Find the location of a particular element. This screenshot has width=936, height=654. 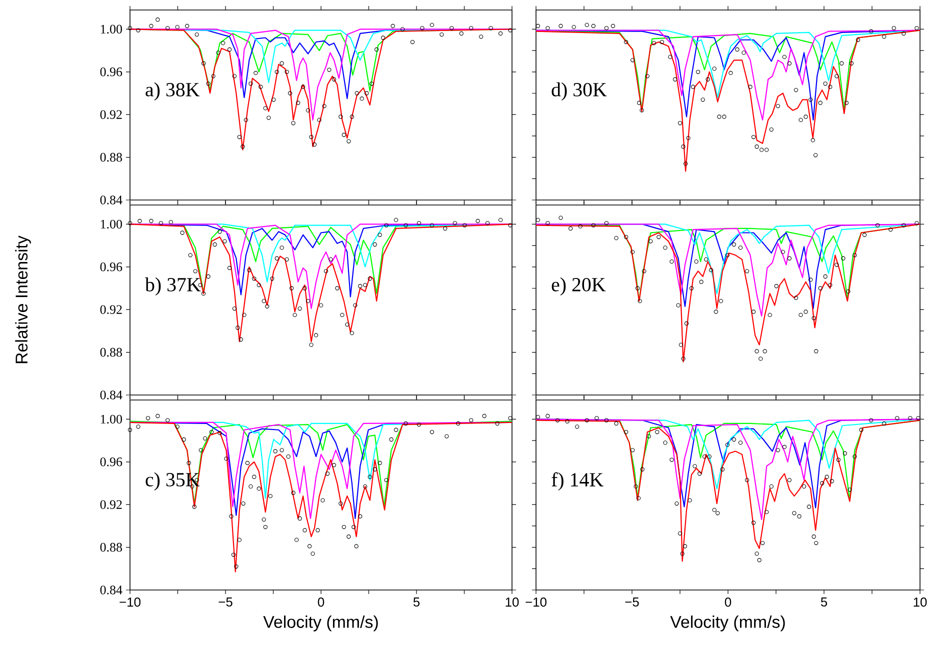

text: e) 20K is located at coordinates (579, 286).